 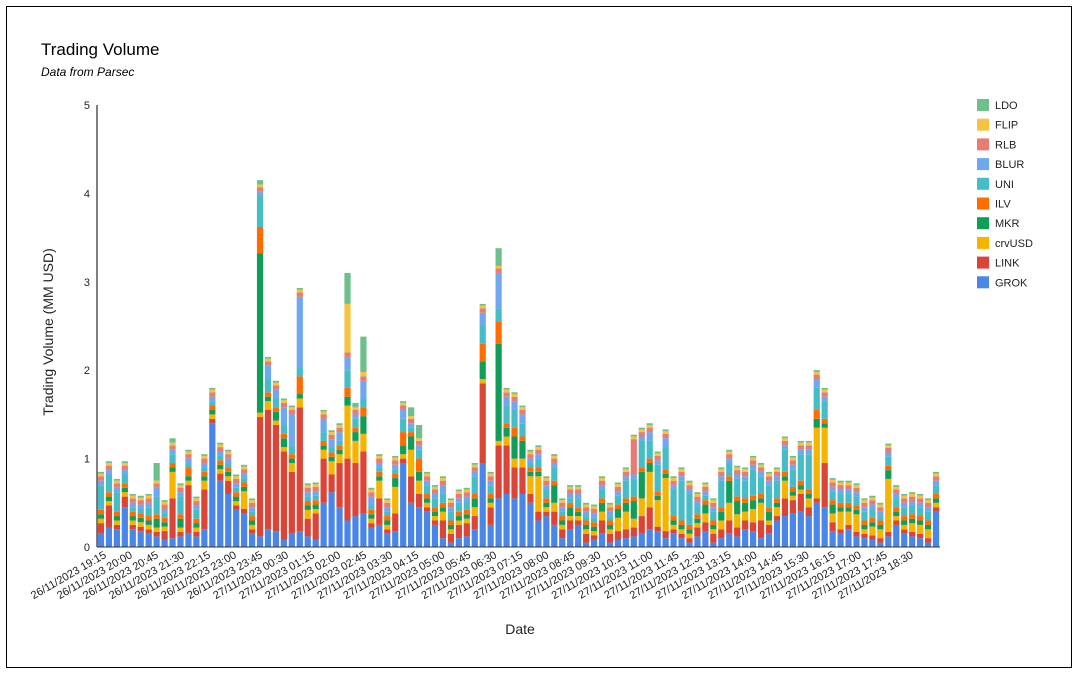 I want to click on legend-swatch-rlb, so click(x=983, y=144).